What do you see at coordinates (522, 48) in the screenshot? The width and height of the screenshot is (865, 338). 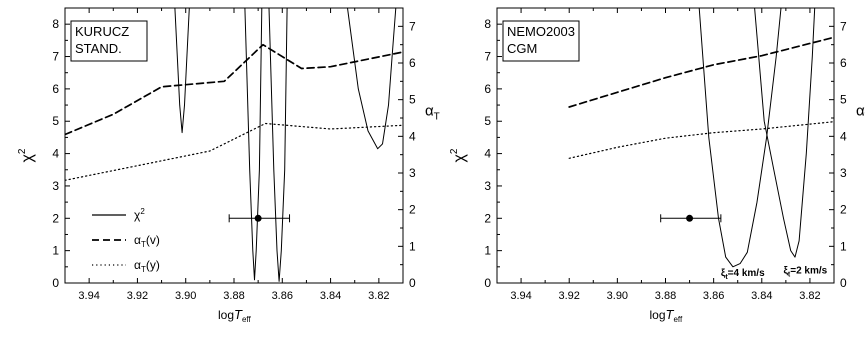 I see `annotation-line: CGM` at bounding box center [522, 48].